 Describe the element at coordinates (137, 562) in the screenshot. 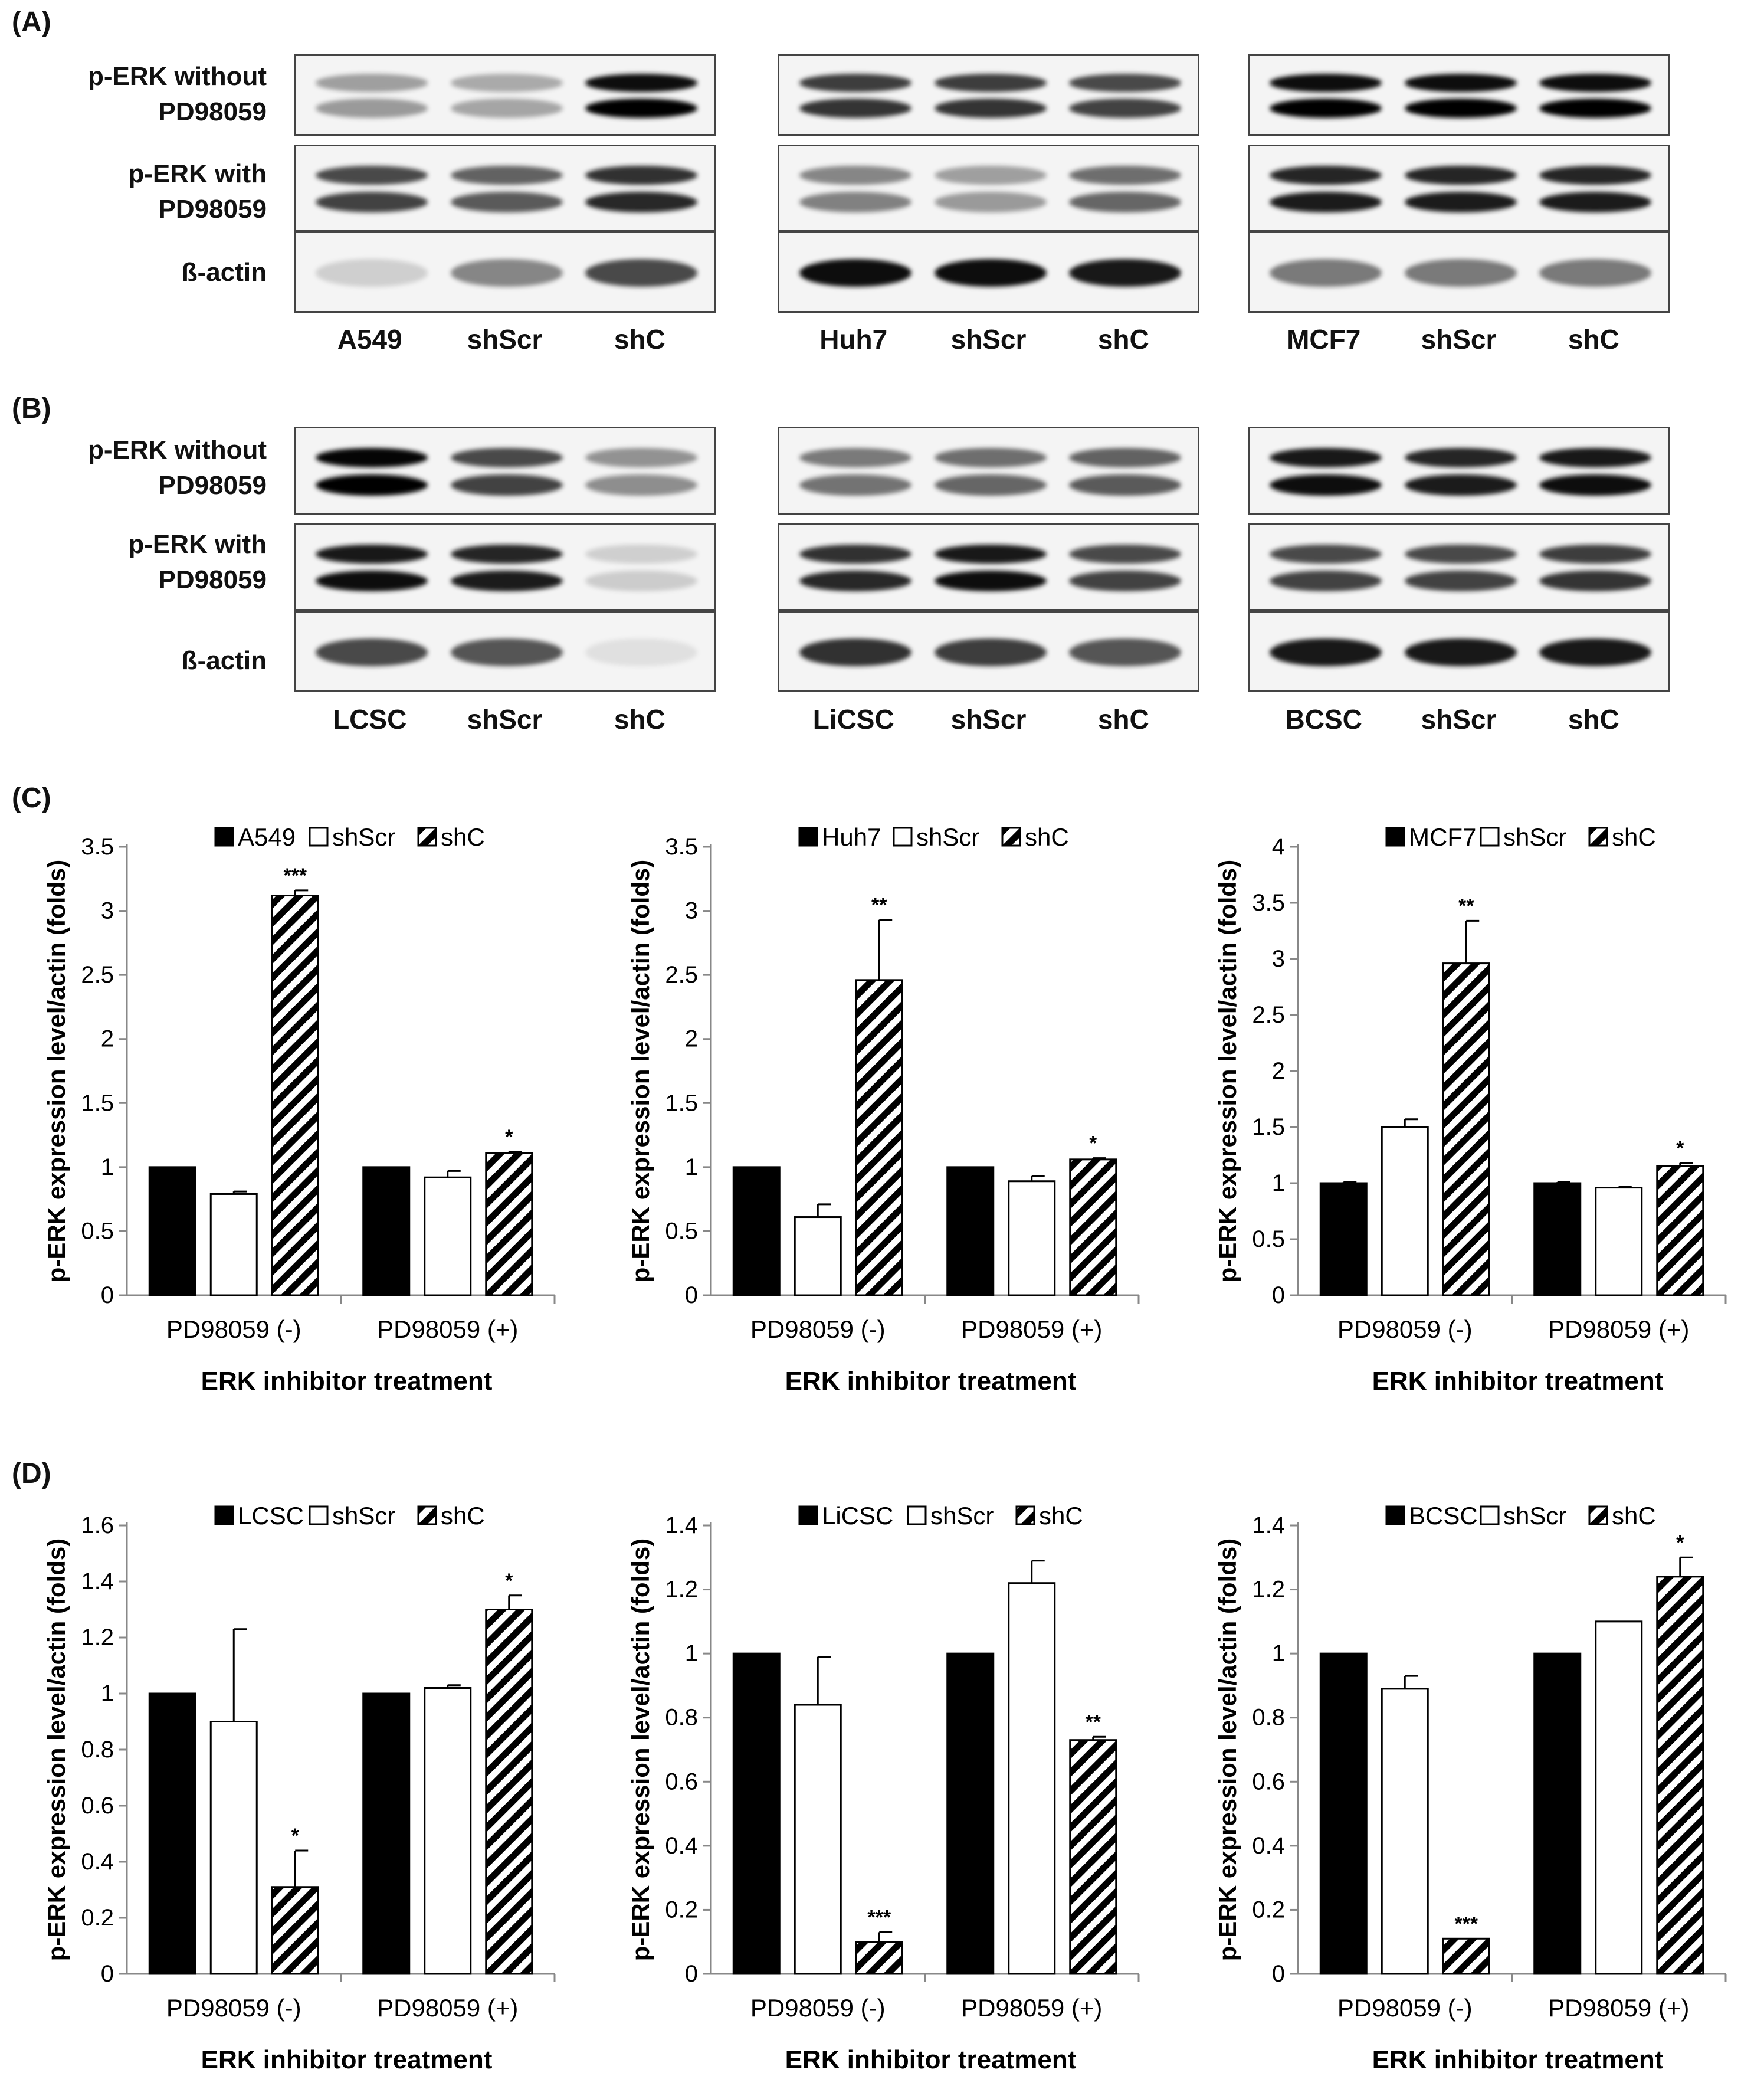

I see `blot-label-with-b: p-ERK with PD98059` at that location.